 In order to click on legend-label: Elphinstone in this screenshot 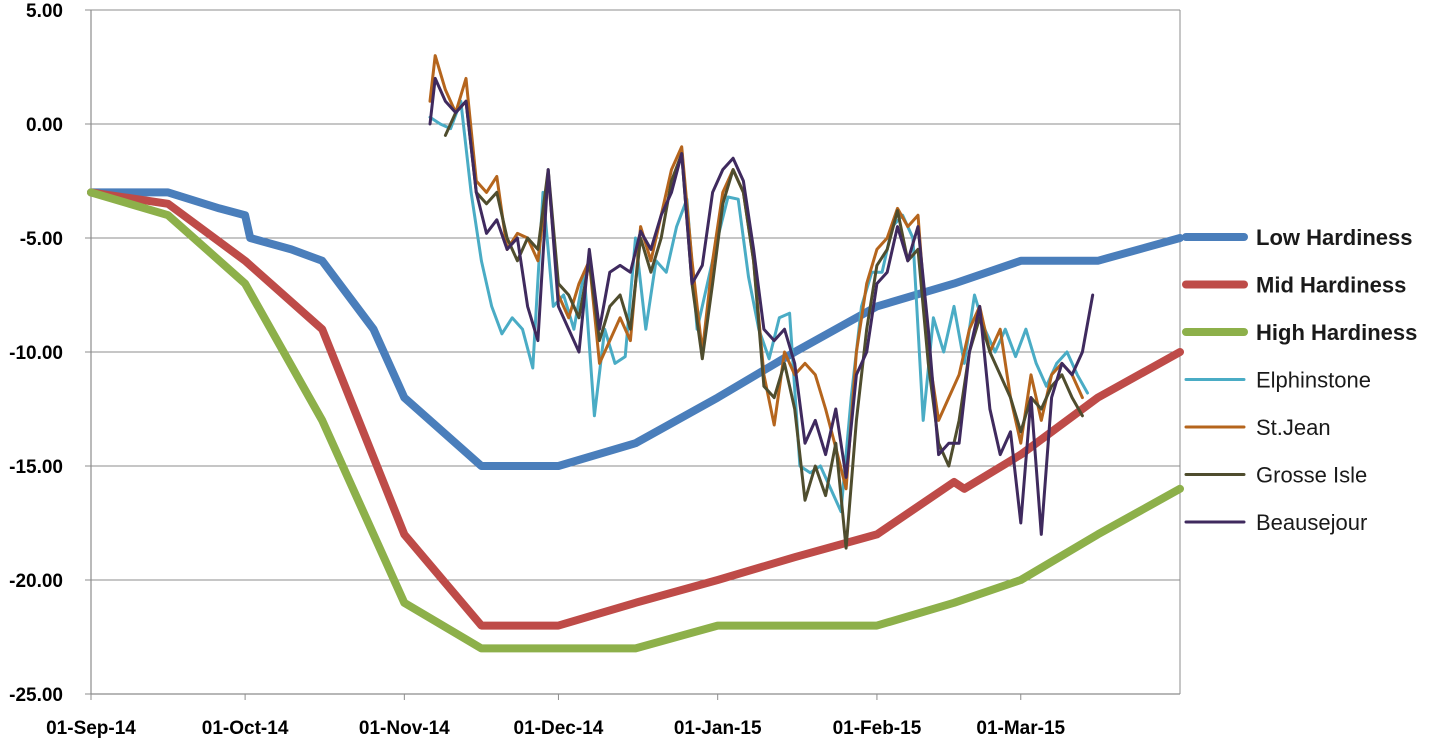, I will do `click(1313, 380)`.